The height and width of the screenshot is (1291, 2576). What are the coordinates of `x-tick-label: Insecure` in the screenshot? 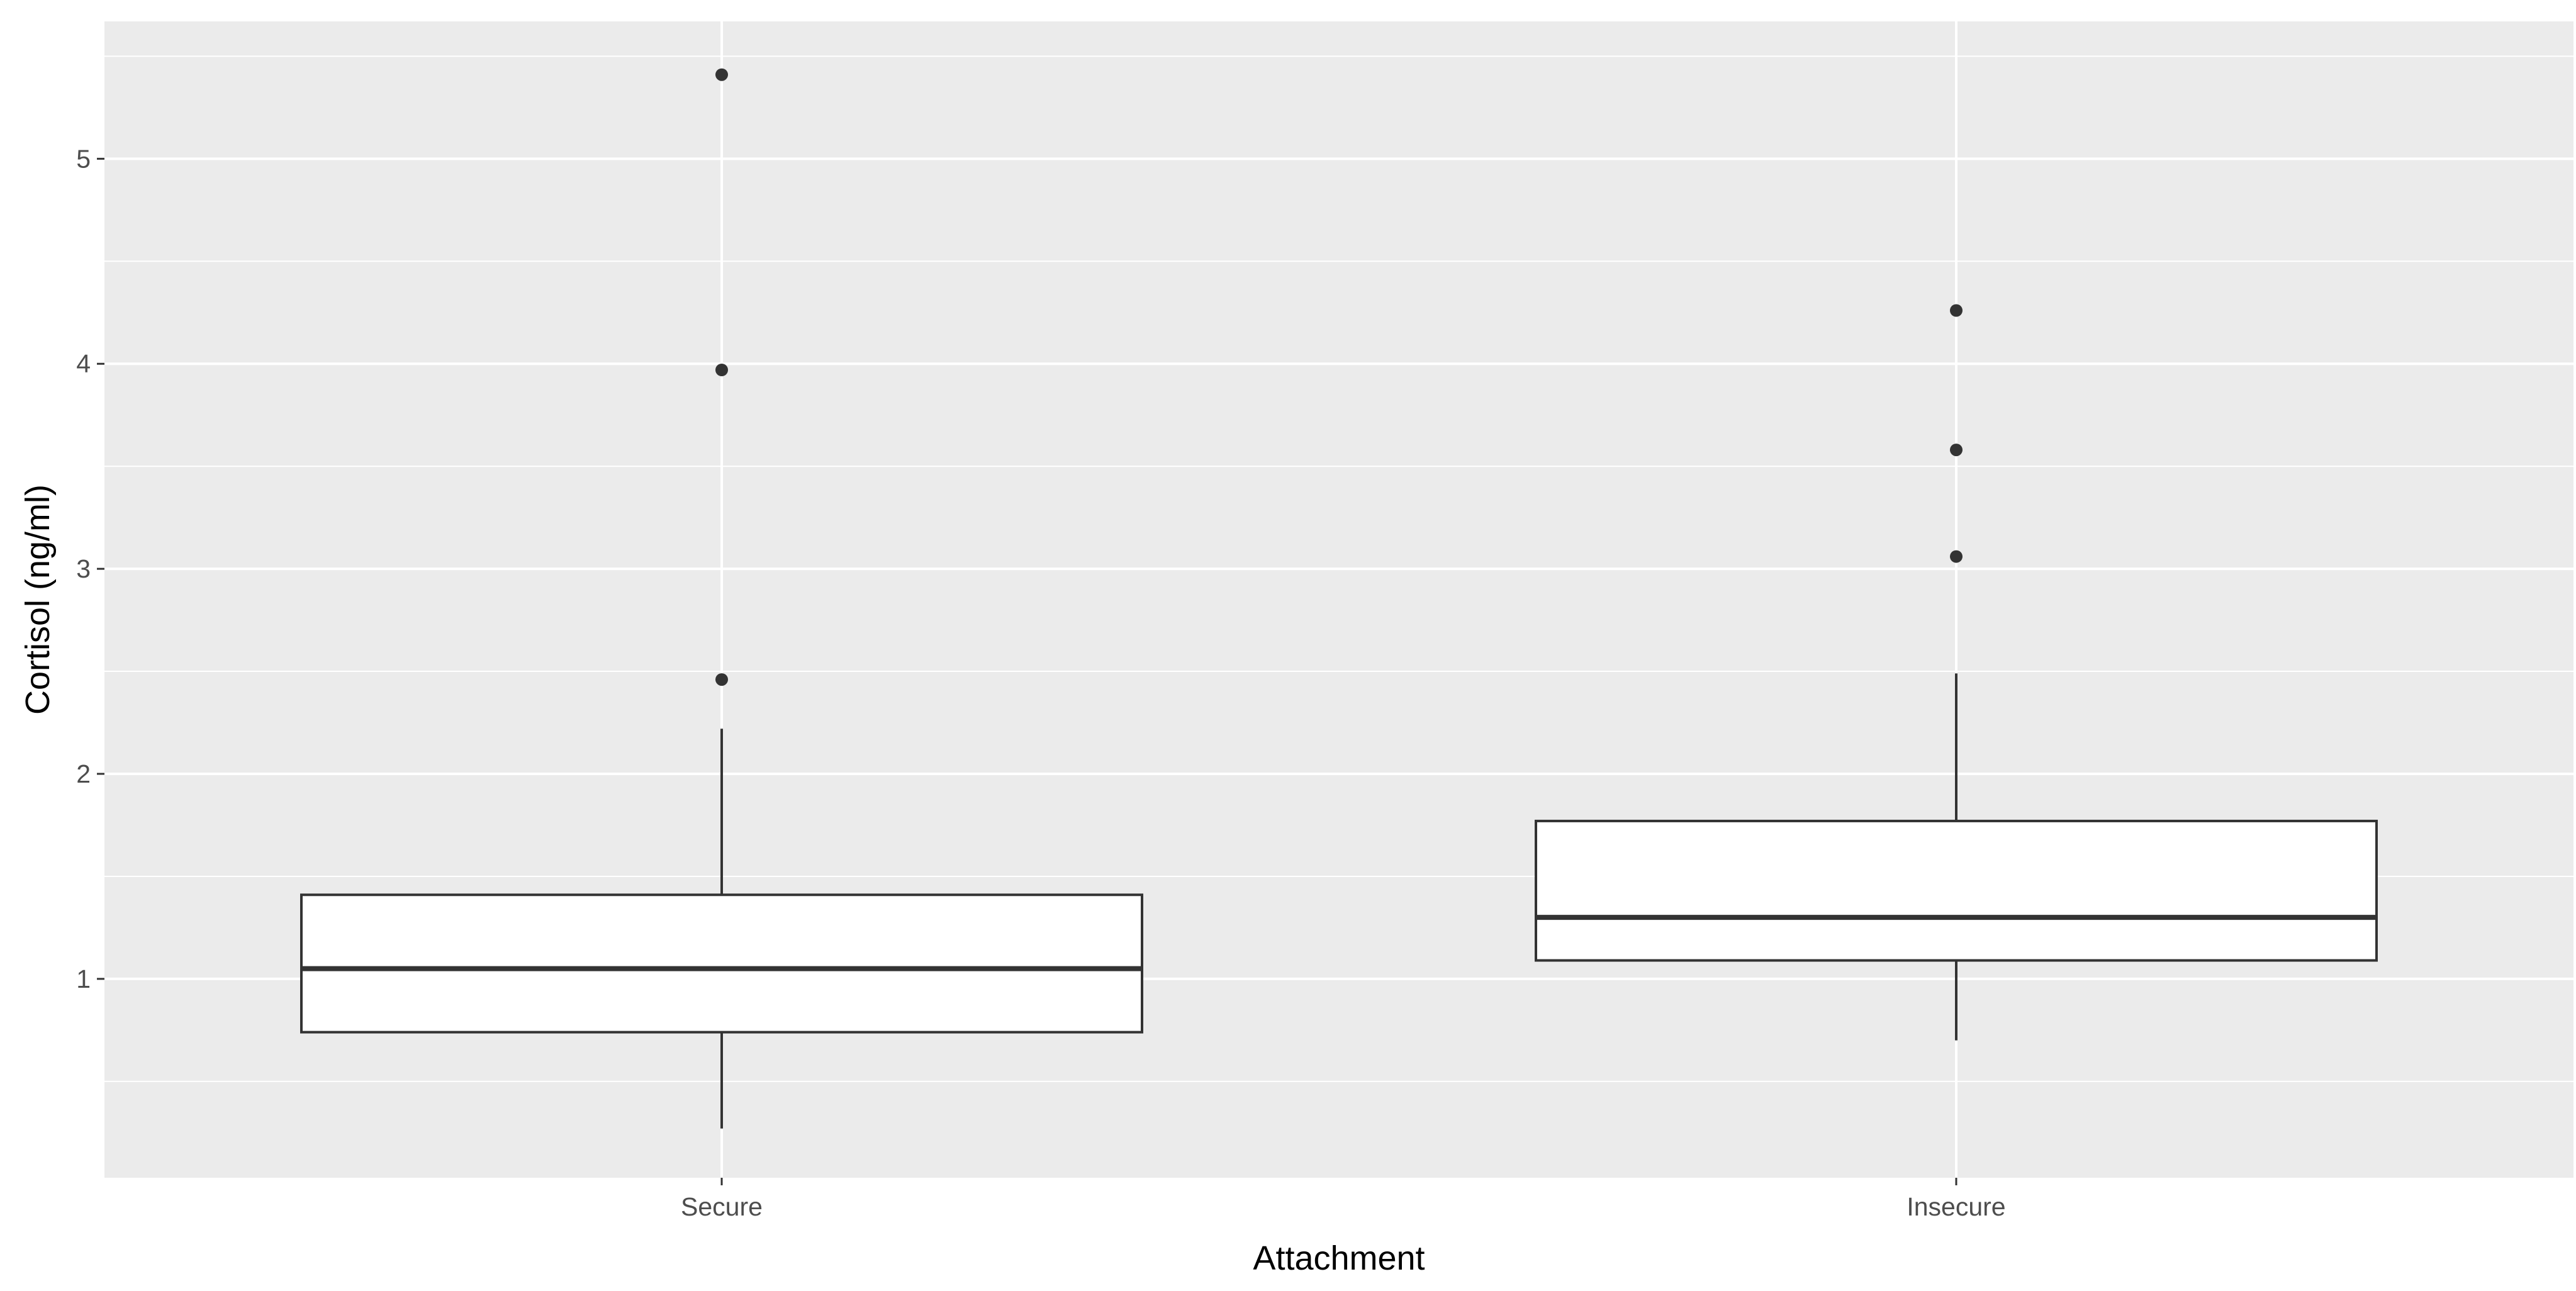 It's located at (1956, 1206).